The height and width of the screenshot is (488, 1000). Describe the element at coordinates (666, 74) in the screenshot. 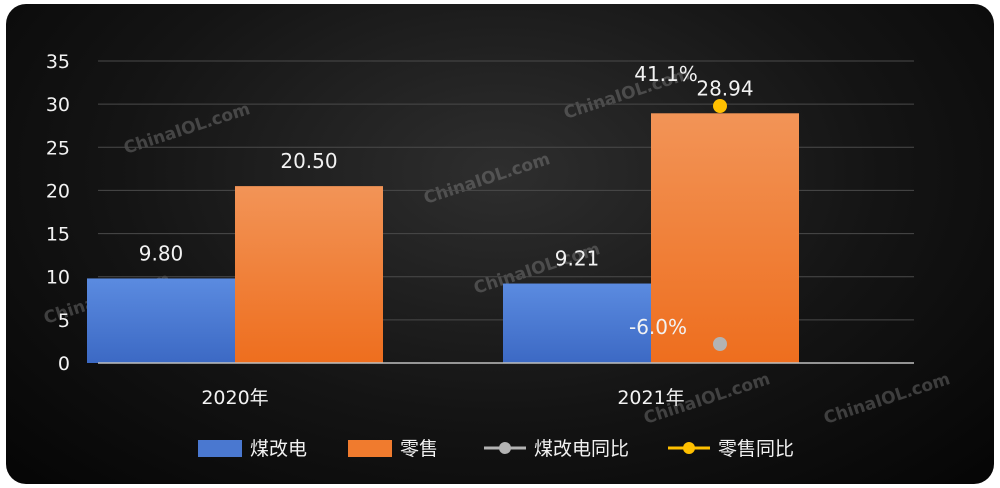

I see `yoy-value-label: 41.1%` at that location.